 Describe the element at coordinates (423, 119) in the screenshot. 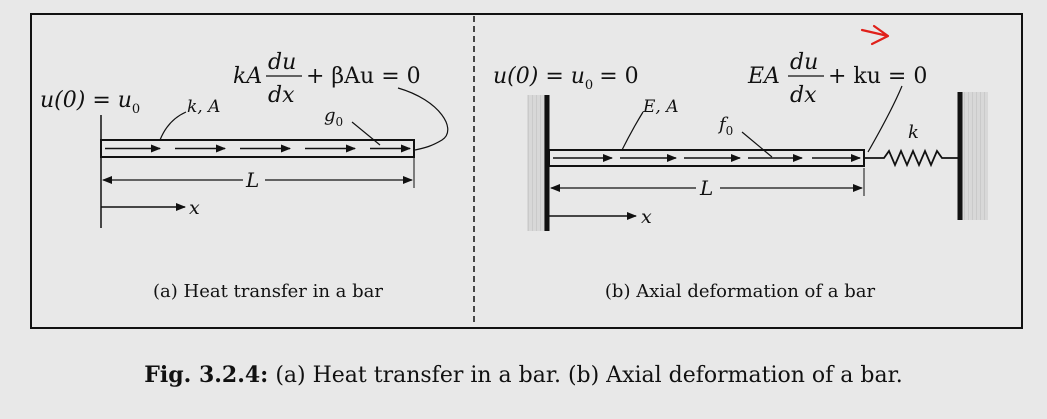

I see `panel-a-bc-leader` at that location.